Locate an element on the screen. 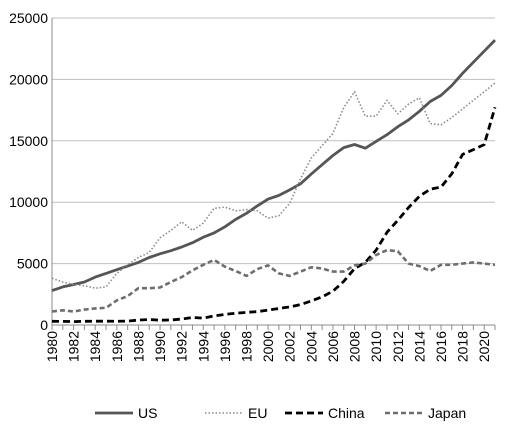 This screenshot has height=437, width=509. x-tick-label: 1994 is located at coordinates (203, 346).